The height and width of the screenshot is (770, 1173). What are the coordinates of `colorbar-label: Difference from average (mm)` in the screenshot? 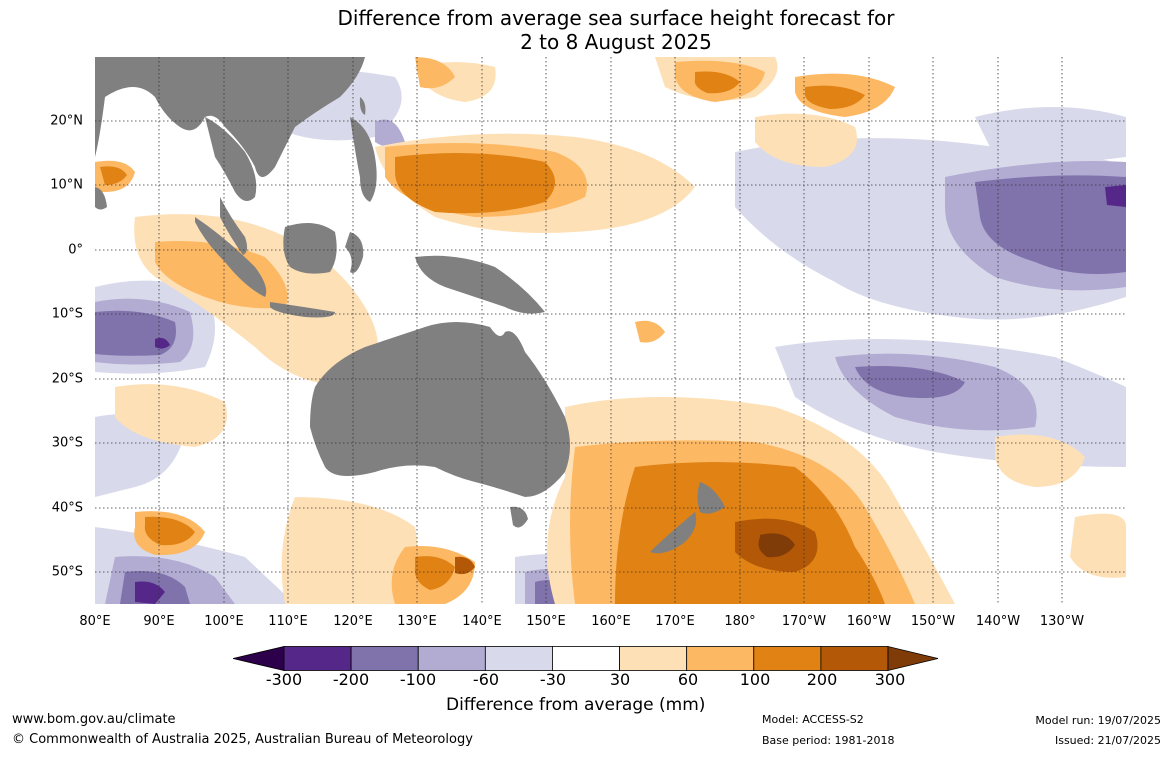 It's located at (576, 705).